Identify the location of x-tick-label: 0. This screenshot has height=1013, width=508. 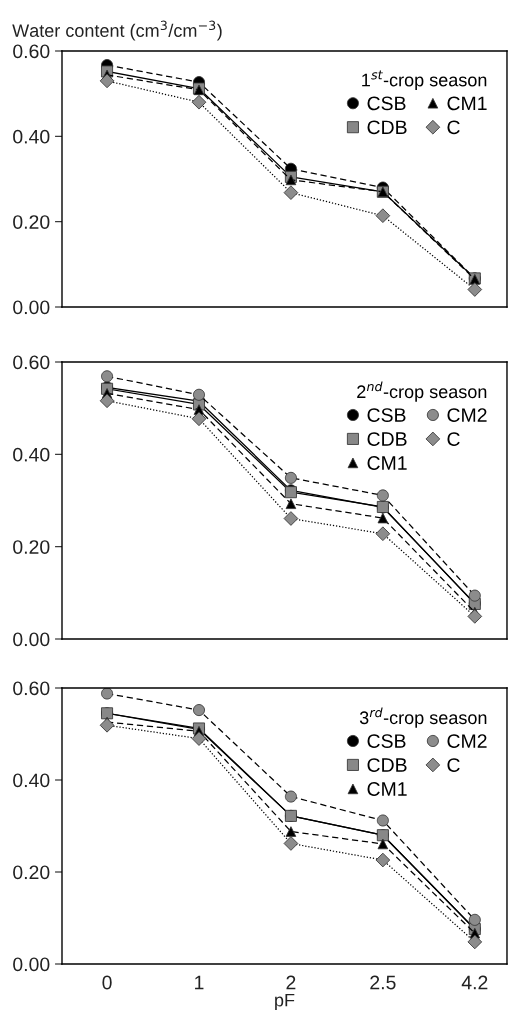
(107, 982).